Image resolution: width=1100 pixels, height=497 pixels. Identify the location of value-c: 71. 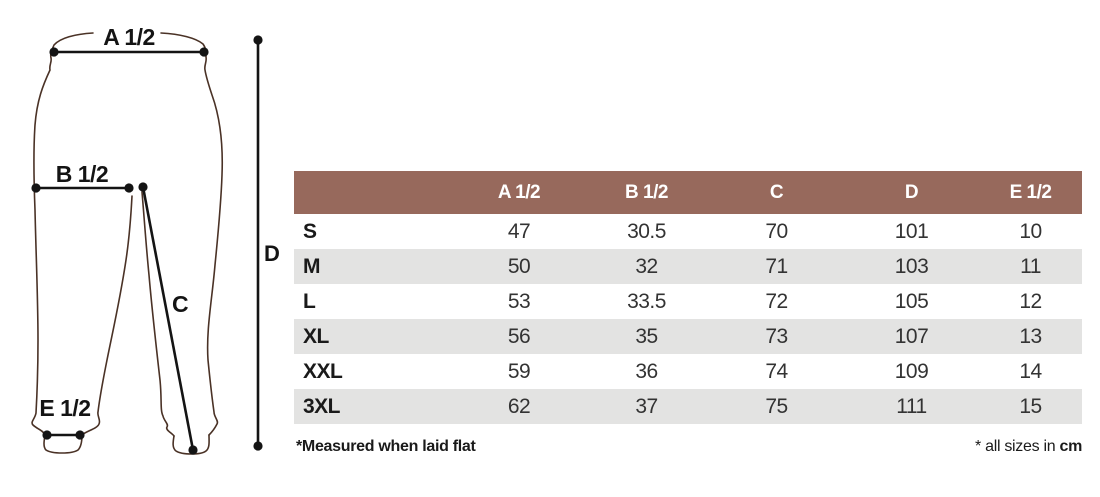
(776, 266).